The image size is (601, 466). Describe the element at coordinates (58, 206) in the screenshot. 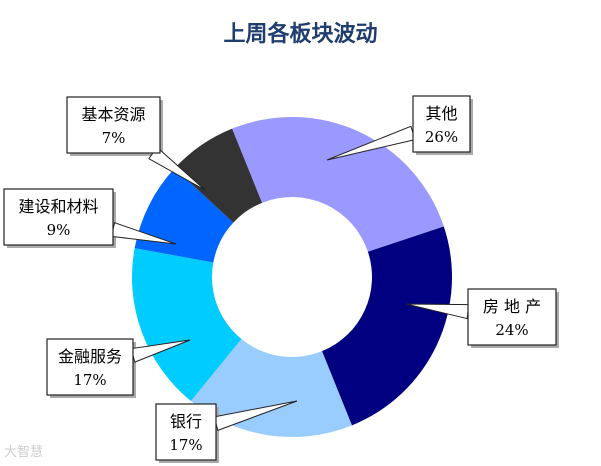

I see `callout-category-label: 建设和材料` at that location.